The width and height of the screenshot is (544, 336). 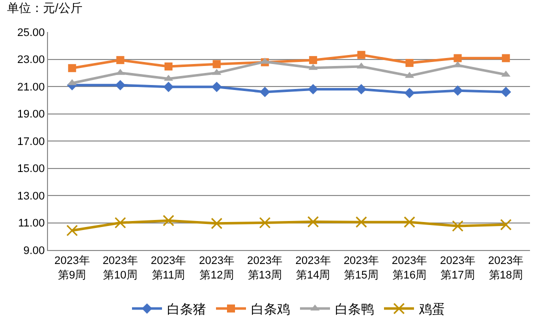 What do you see at coordinates (506, 268) in the screenshot?
I see `x-tick-label: 2023年第18周` at bounding box center [506, 268].